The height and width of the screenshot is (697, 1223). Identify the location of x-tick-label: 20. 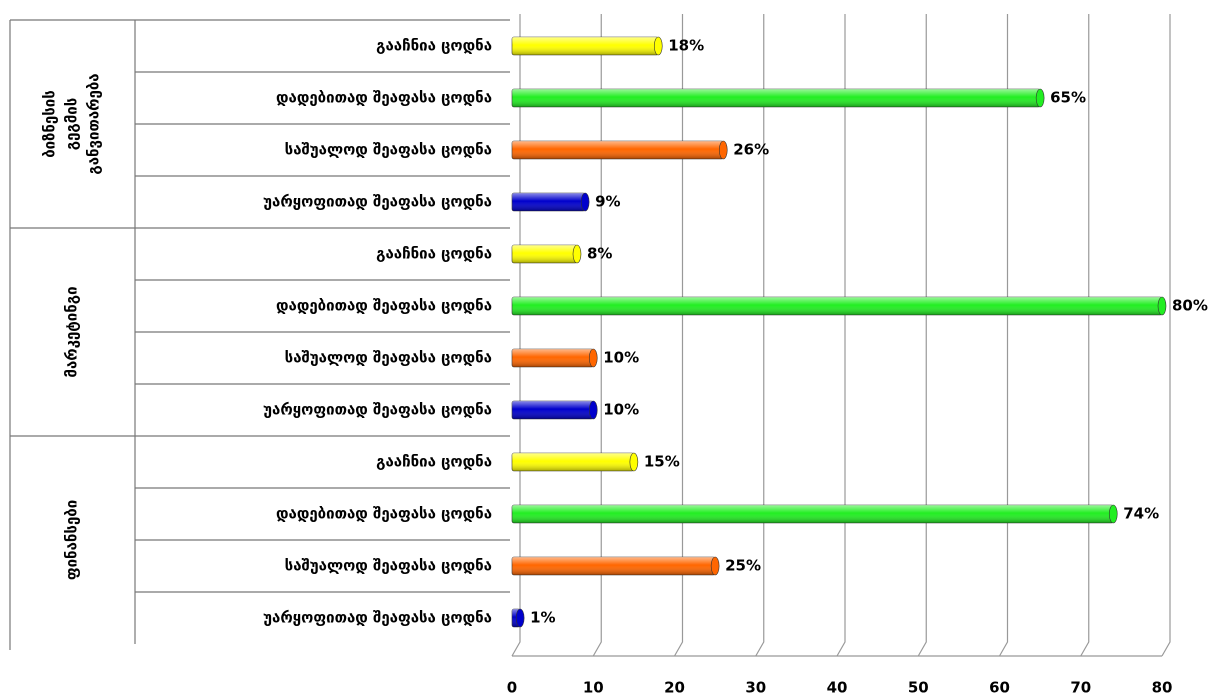
(674, 688).